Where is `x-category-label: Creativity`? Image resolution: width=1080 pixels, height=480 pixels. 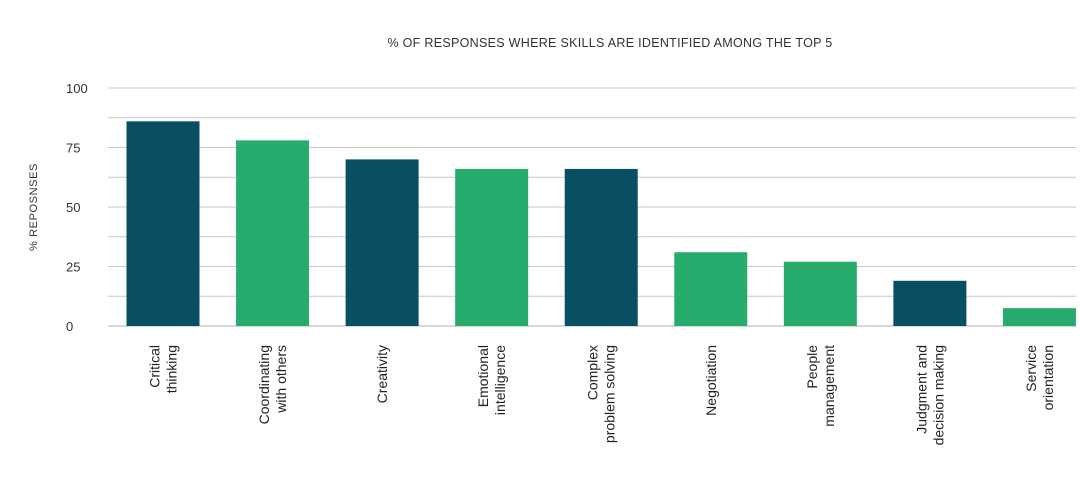
x-category-label: Creativity is located at coordinates (382, 374).